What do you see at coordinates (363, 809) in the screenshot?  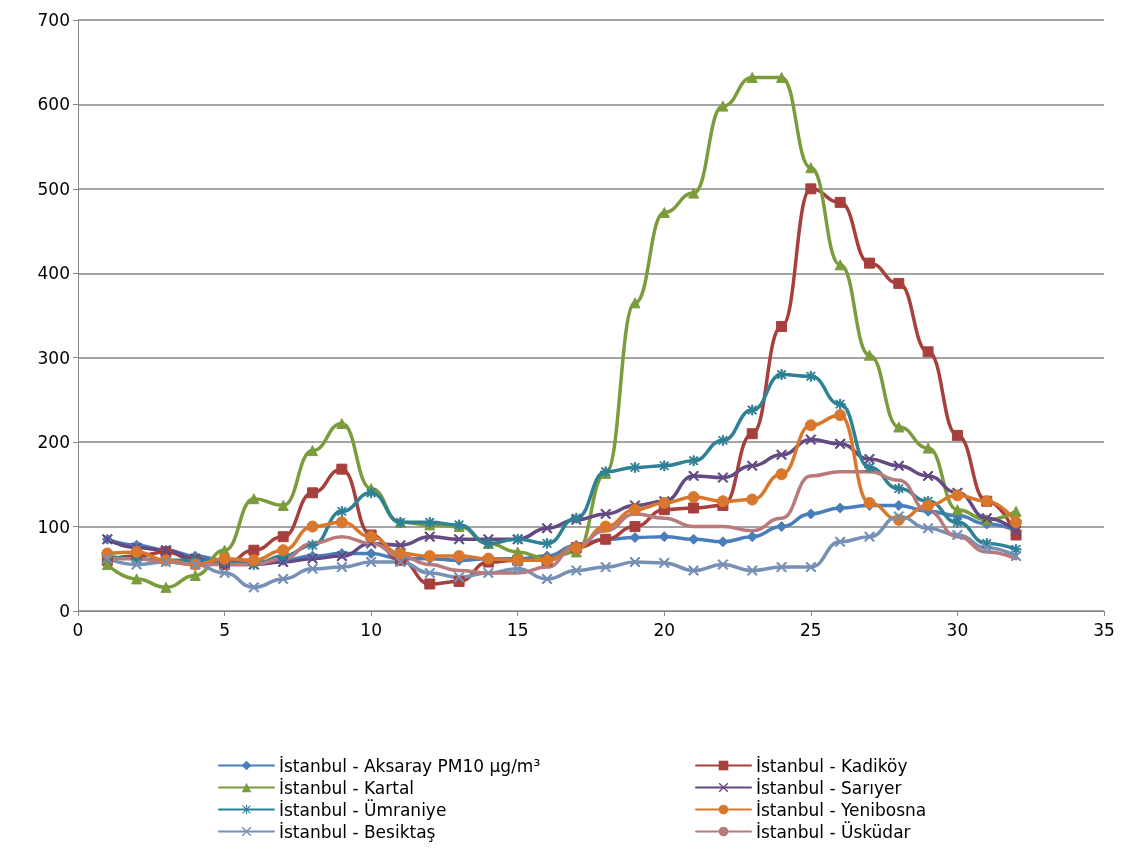 I see `legend-label: İstanbul - Ümraniye` at bounding box center [363, 809].